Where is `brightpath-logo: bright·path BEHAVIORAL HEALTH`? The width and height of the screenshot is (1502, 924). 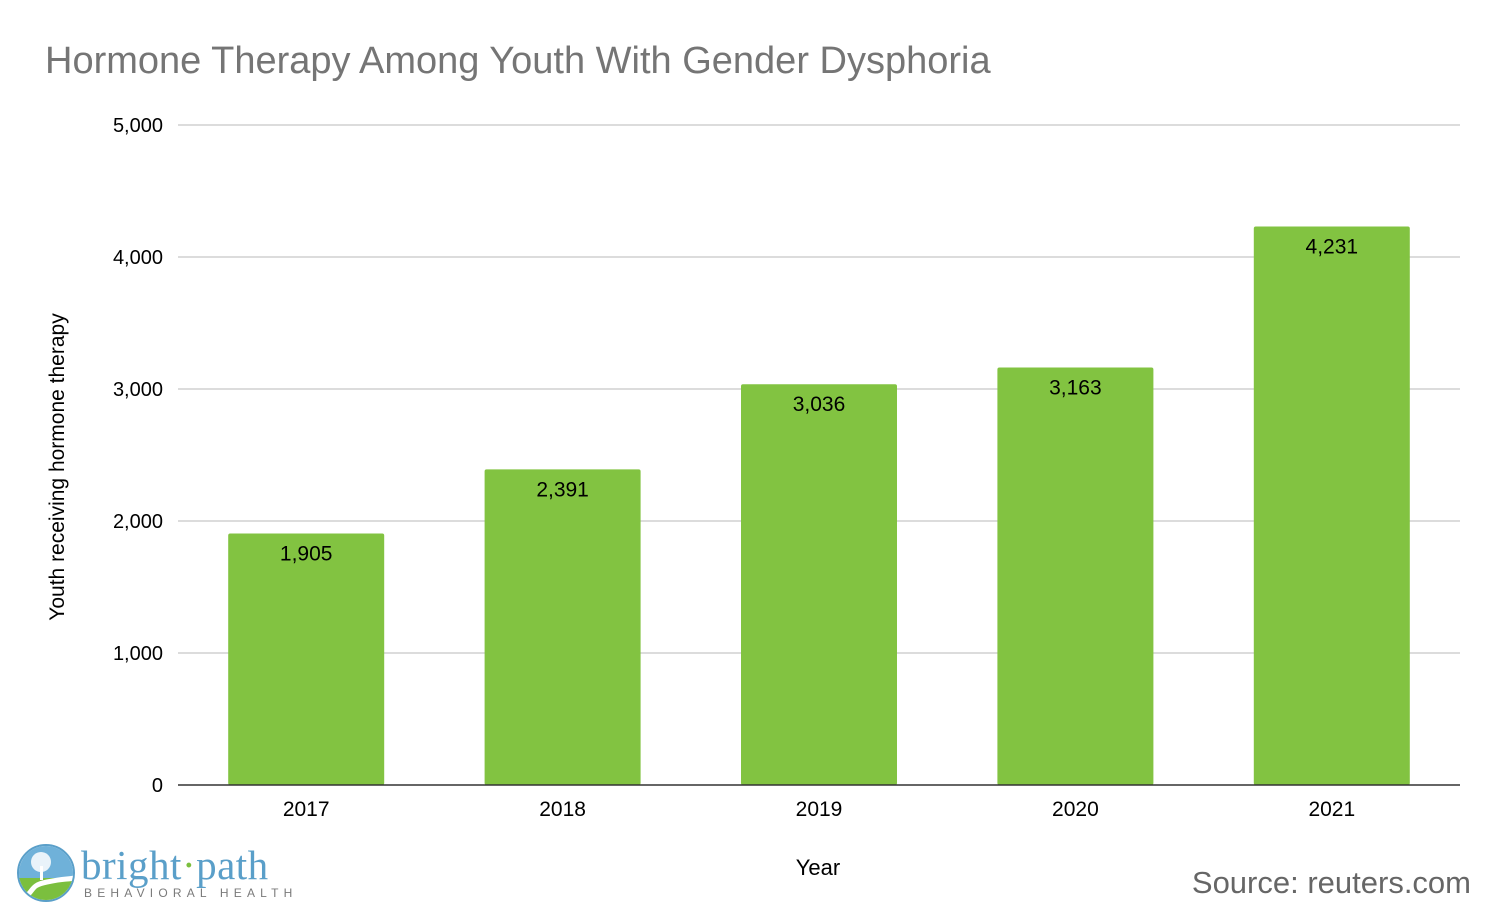
brightpath-logo: bright·path BEHAVIORAL HEALTH is located at coordinates (167, 875).